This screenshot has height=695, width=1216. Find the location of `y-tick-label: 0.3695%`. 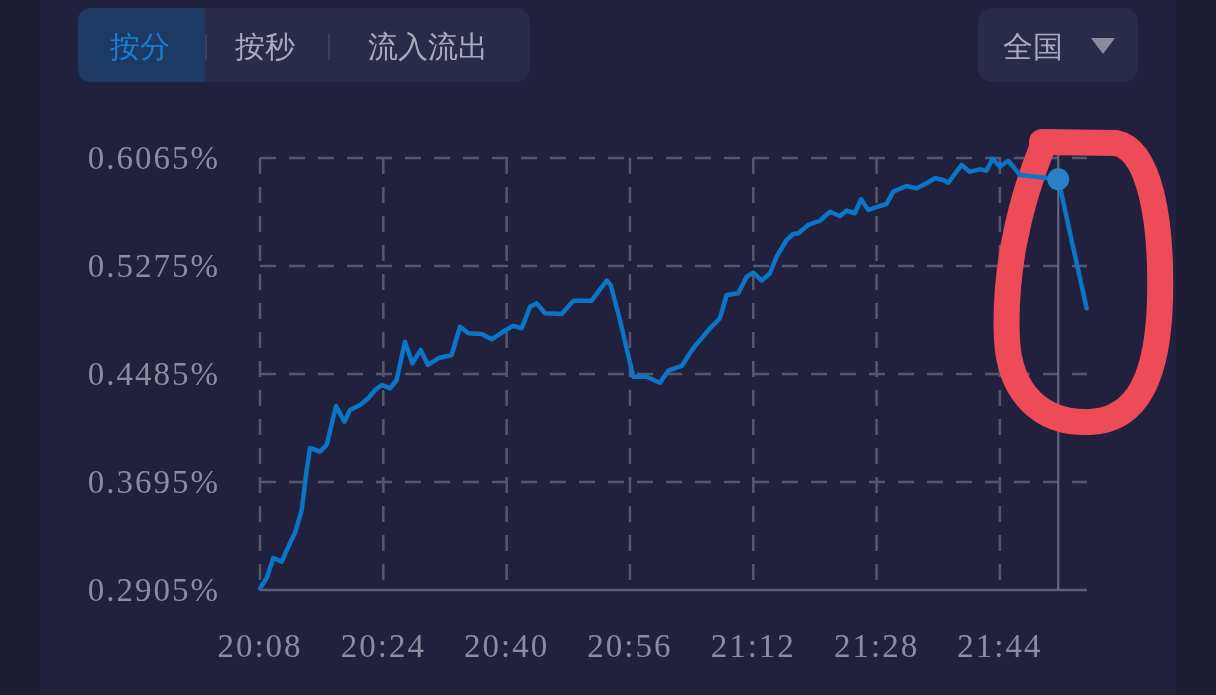

y-tick-label: 0.3695% is located at coordinates (153, 482).